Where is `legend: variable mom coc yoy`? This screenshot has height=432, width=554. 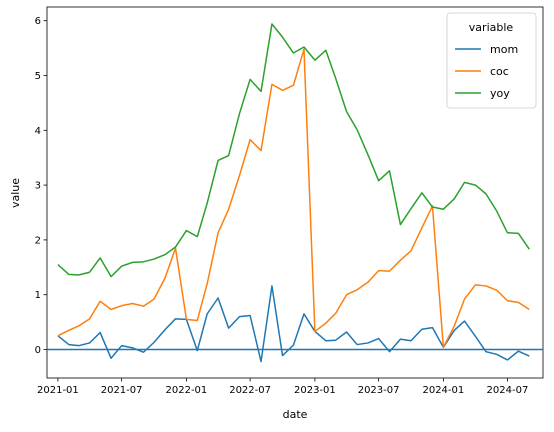
legend: variable mom coc yoy is located at coordinates (491, 60).